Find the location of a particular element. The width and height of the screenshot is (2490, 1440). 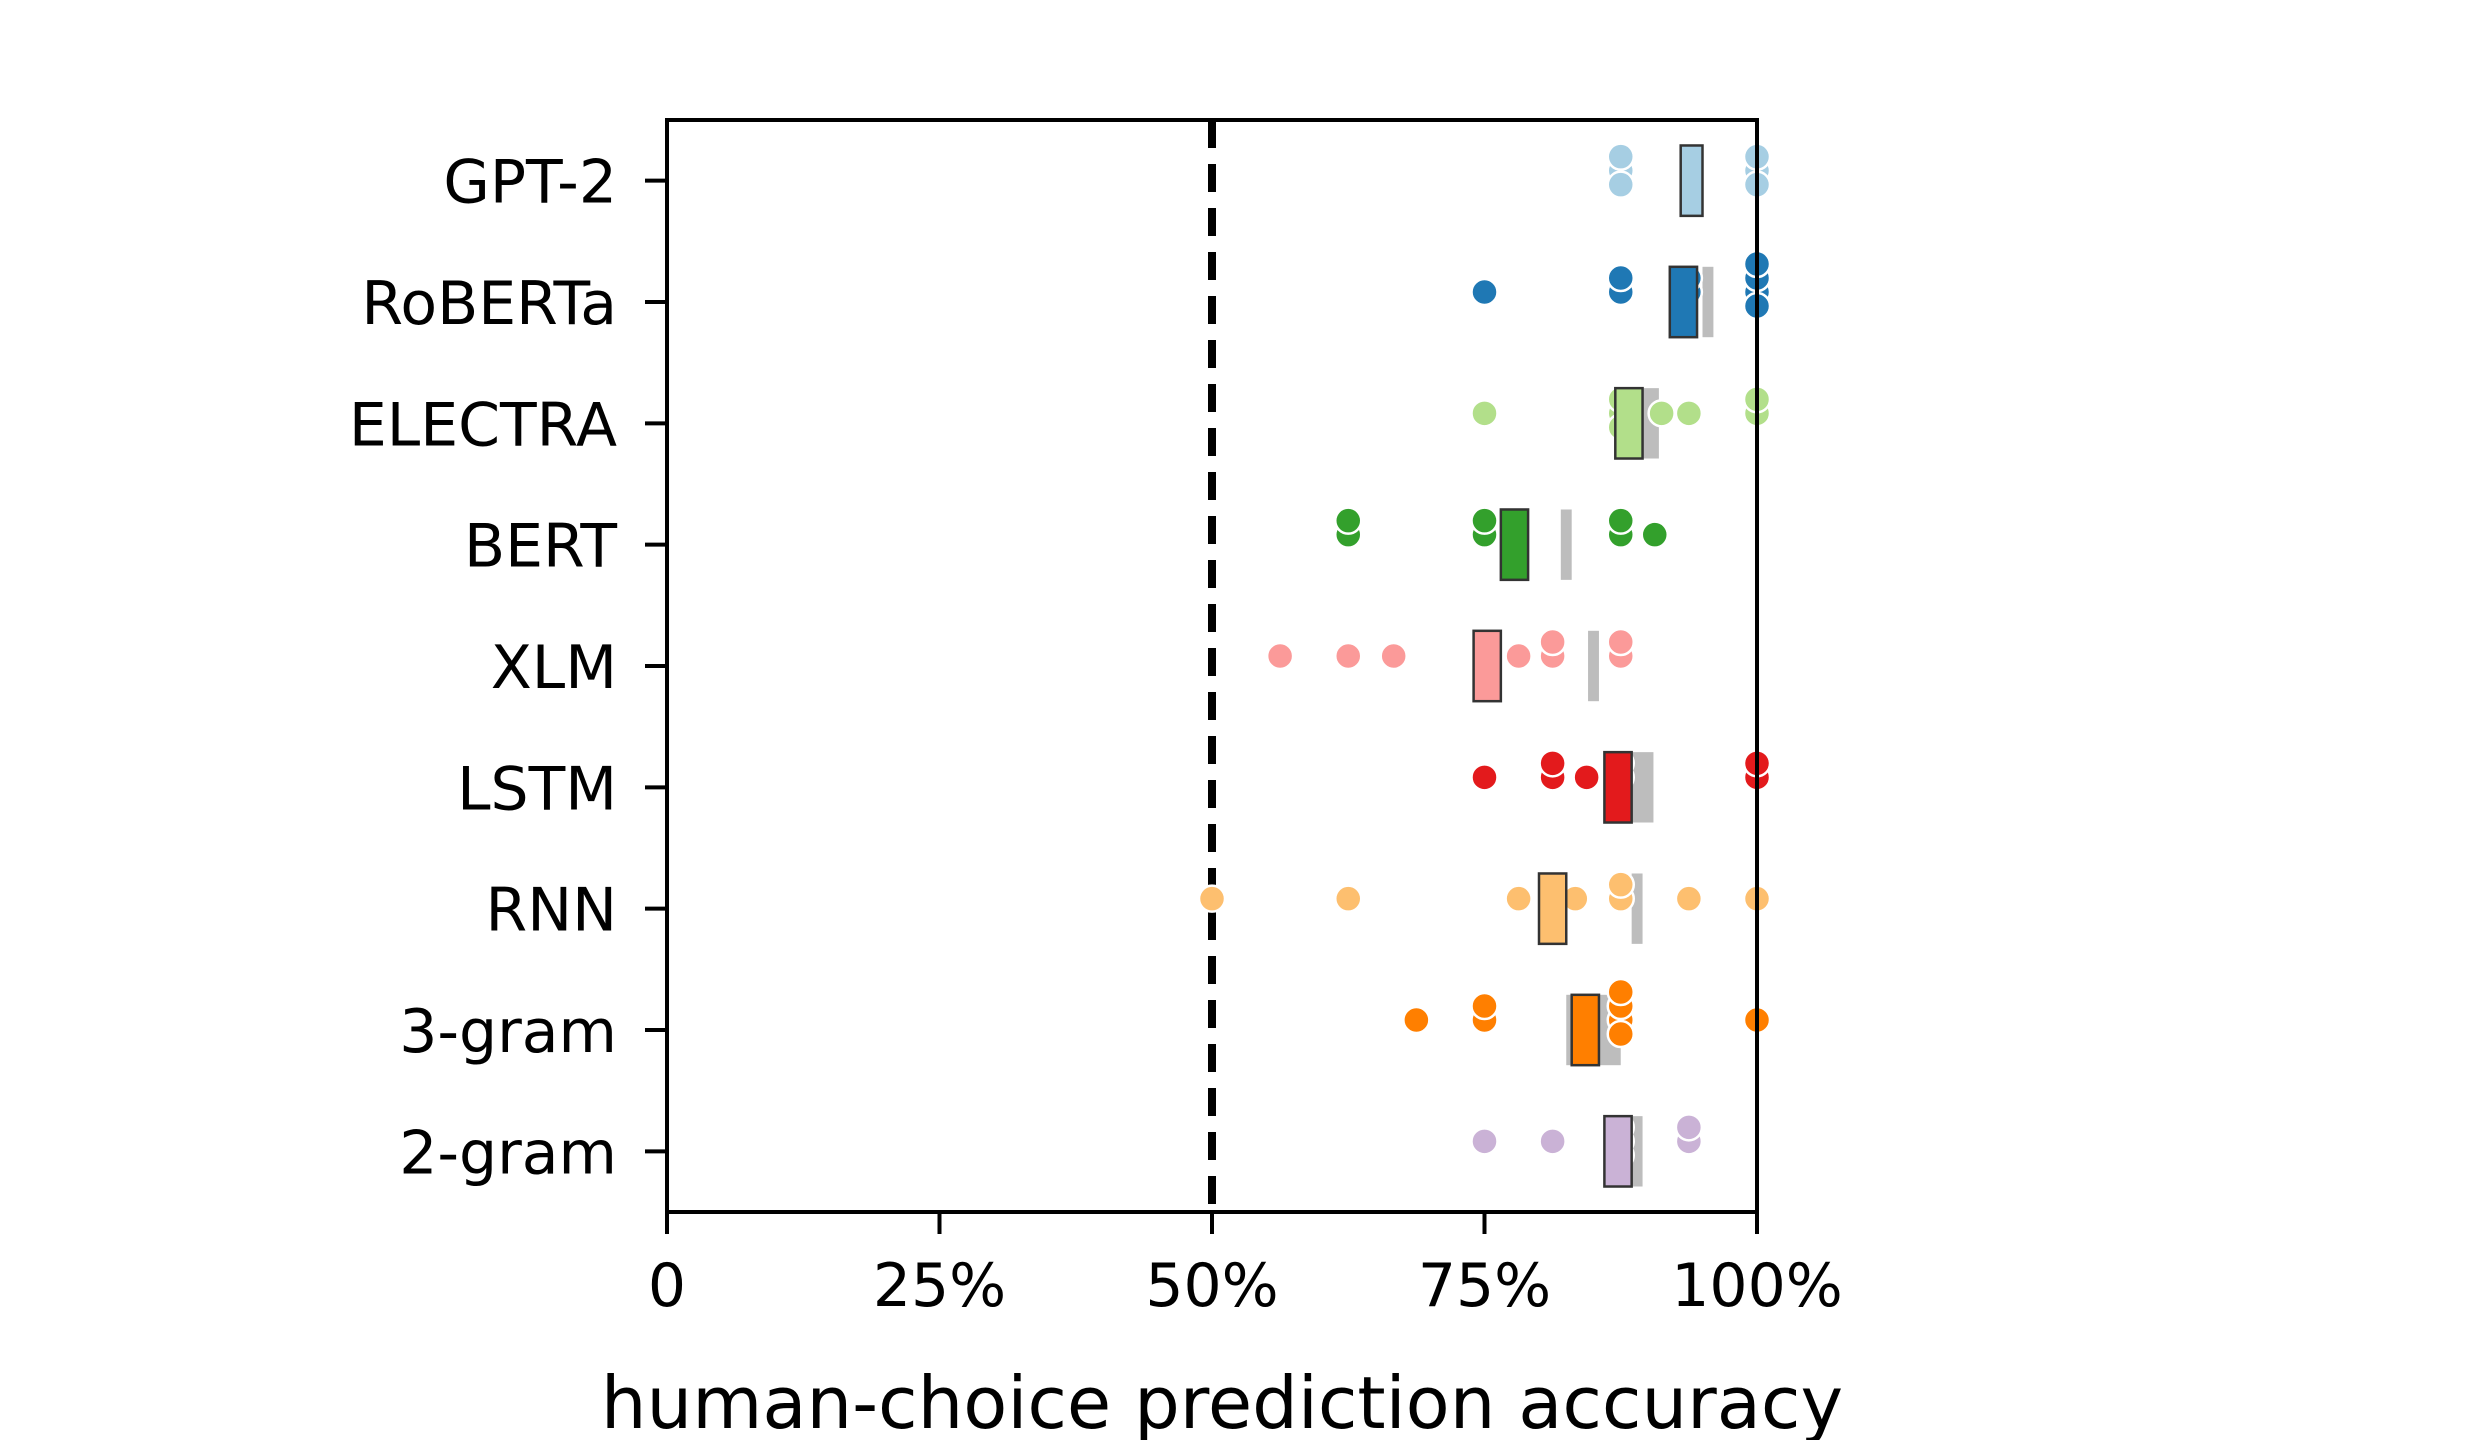

x-tick-label: 100% is located at coordinates (1757, 1286).